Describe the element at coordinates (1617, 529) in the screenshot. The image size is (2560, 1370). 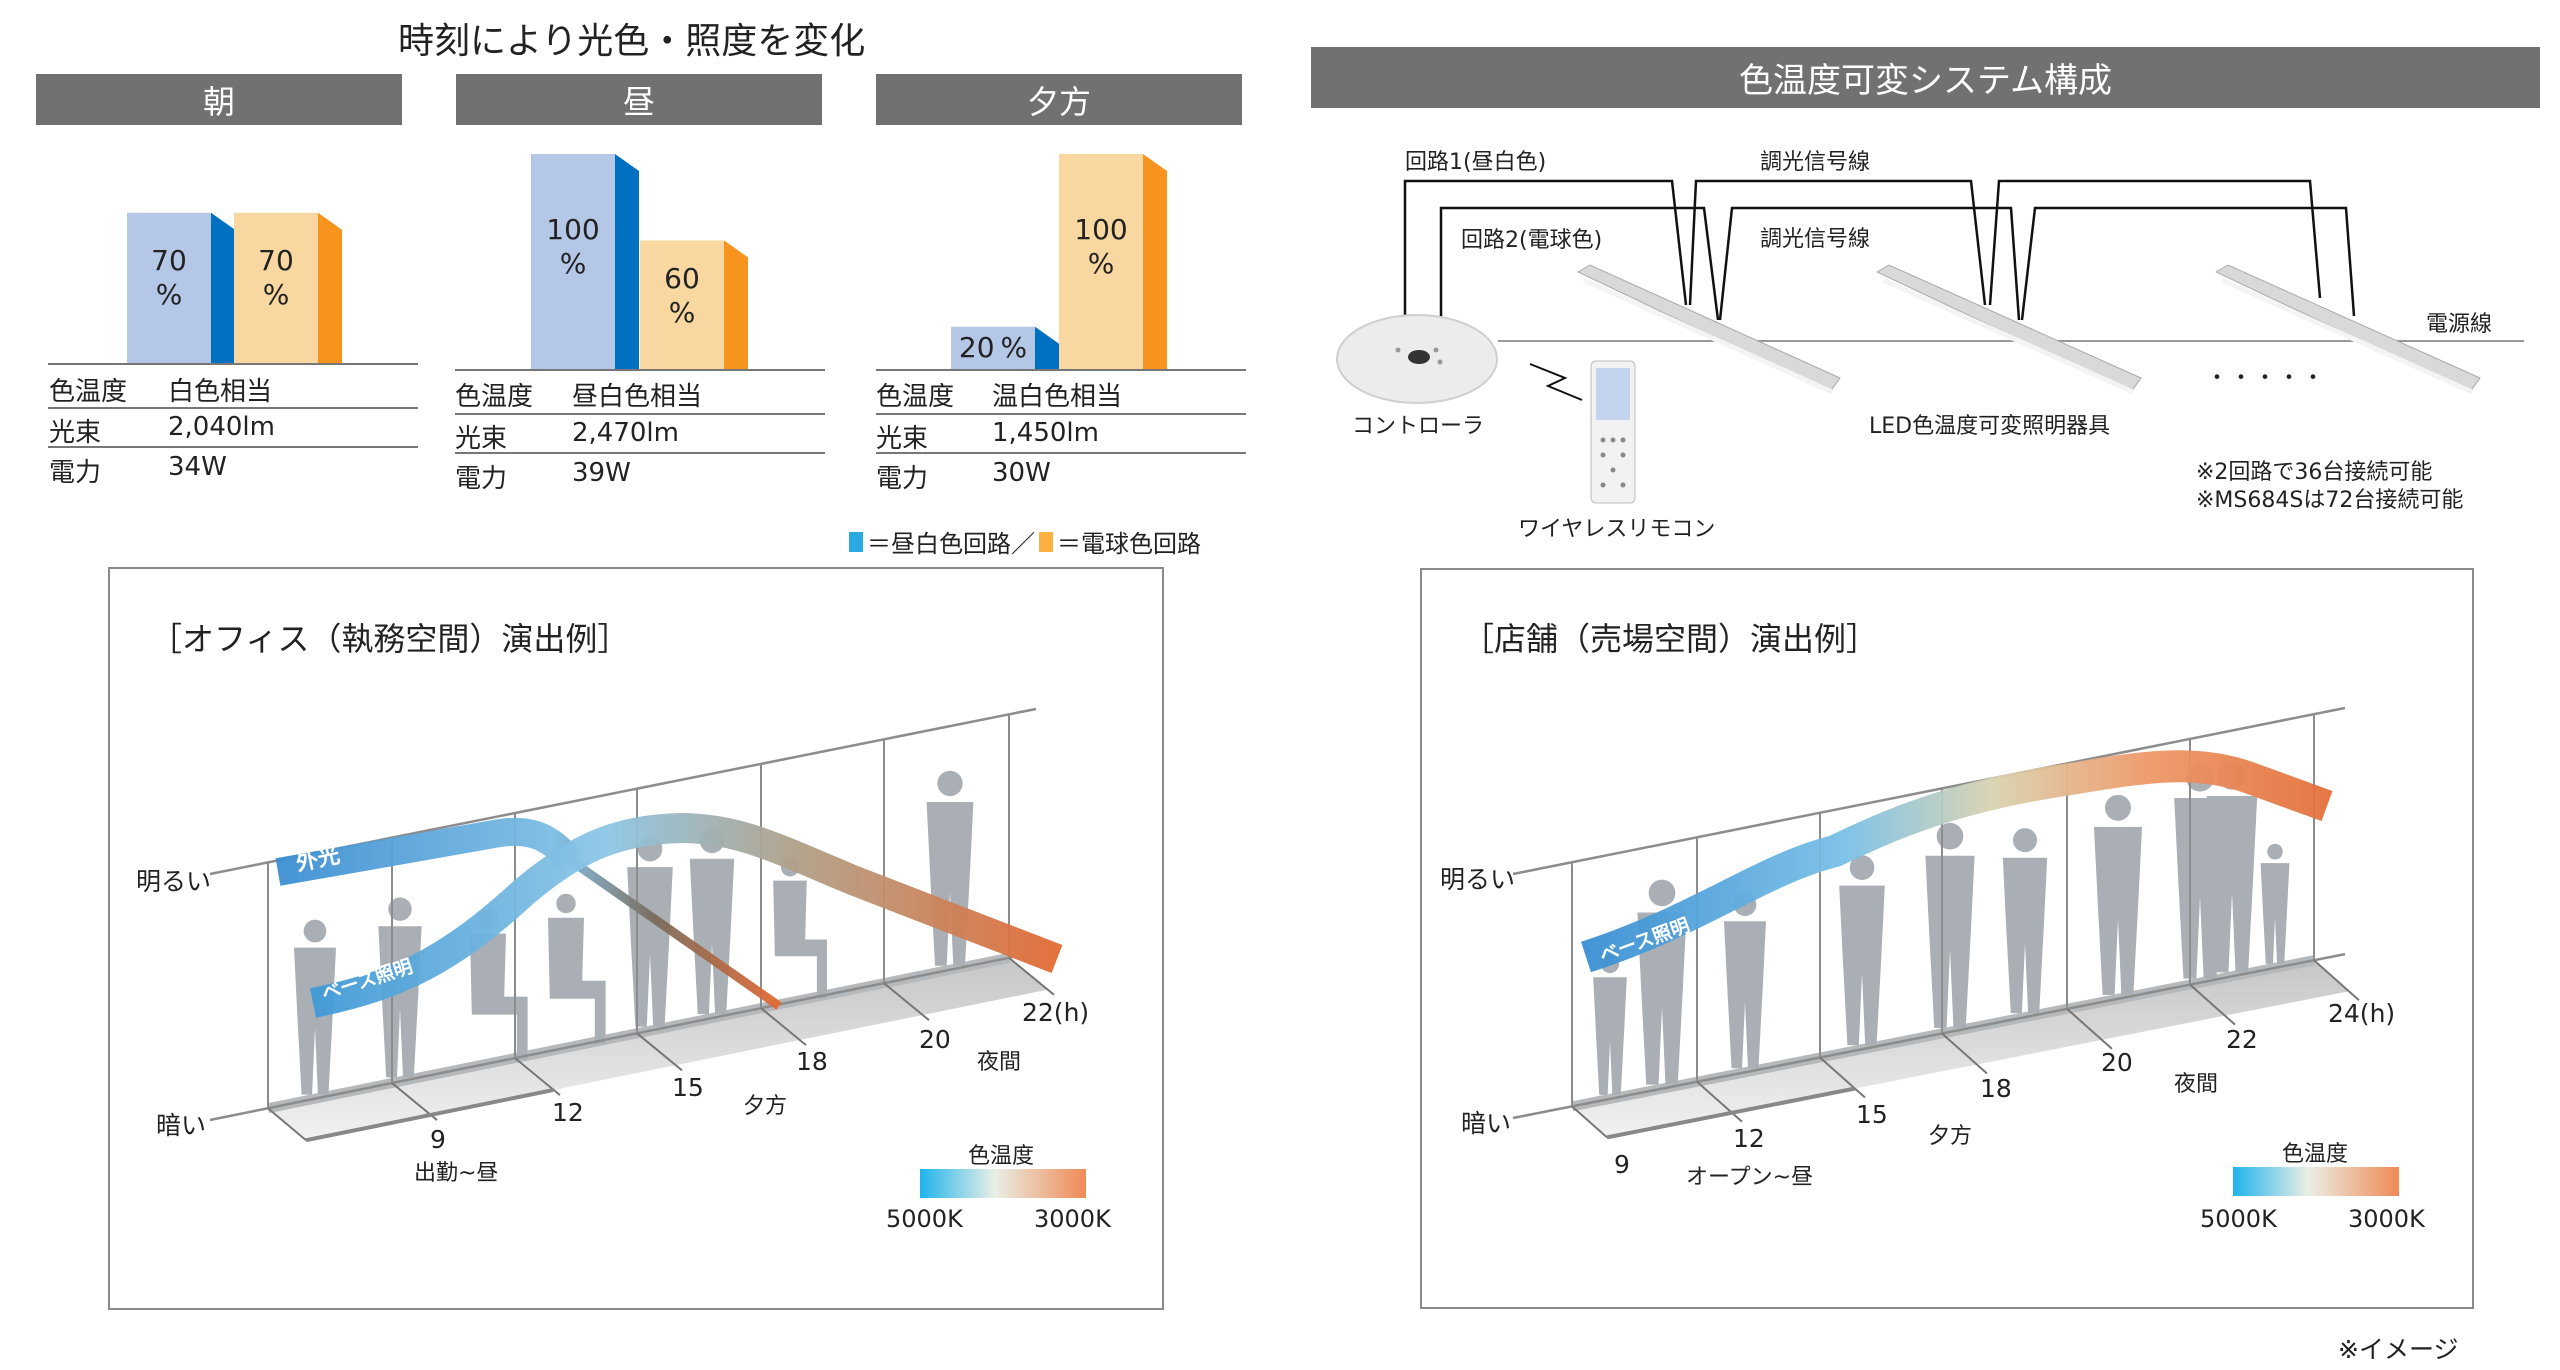
I see `remote-label: ワイヤレスリモコン` at that location.